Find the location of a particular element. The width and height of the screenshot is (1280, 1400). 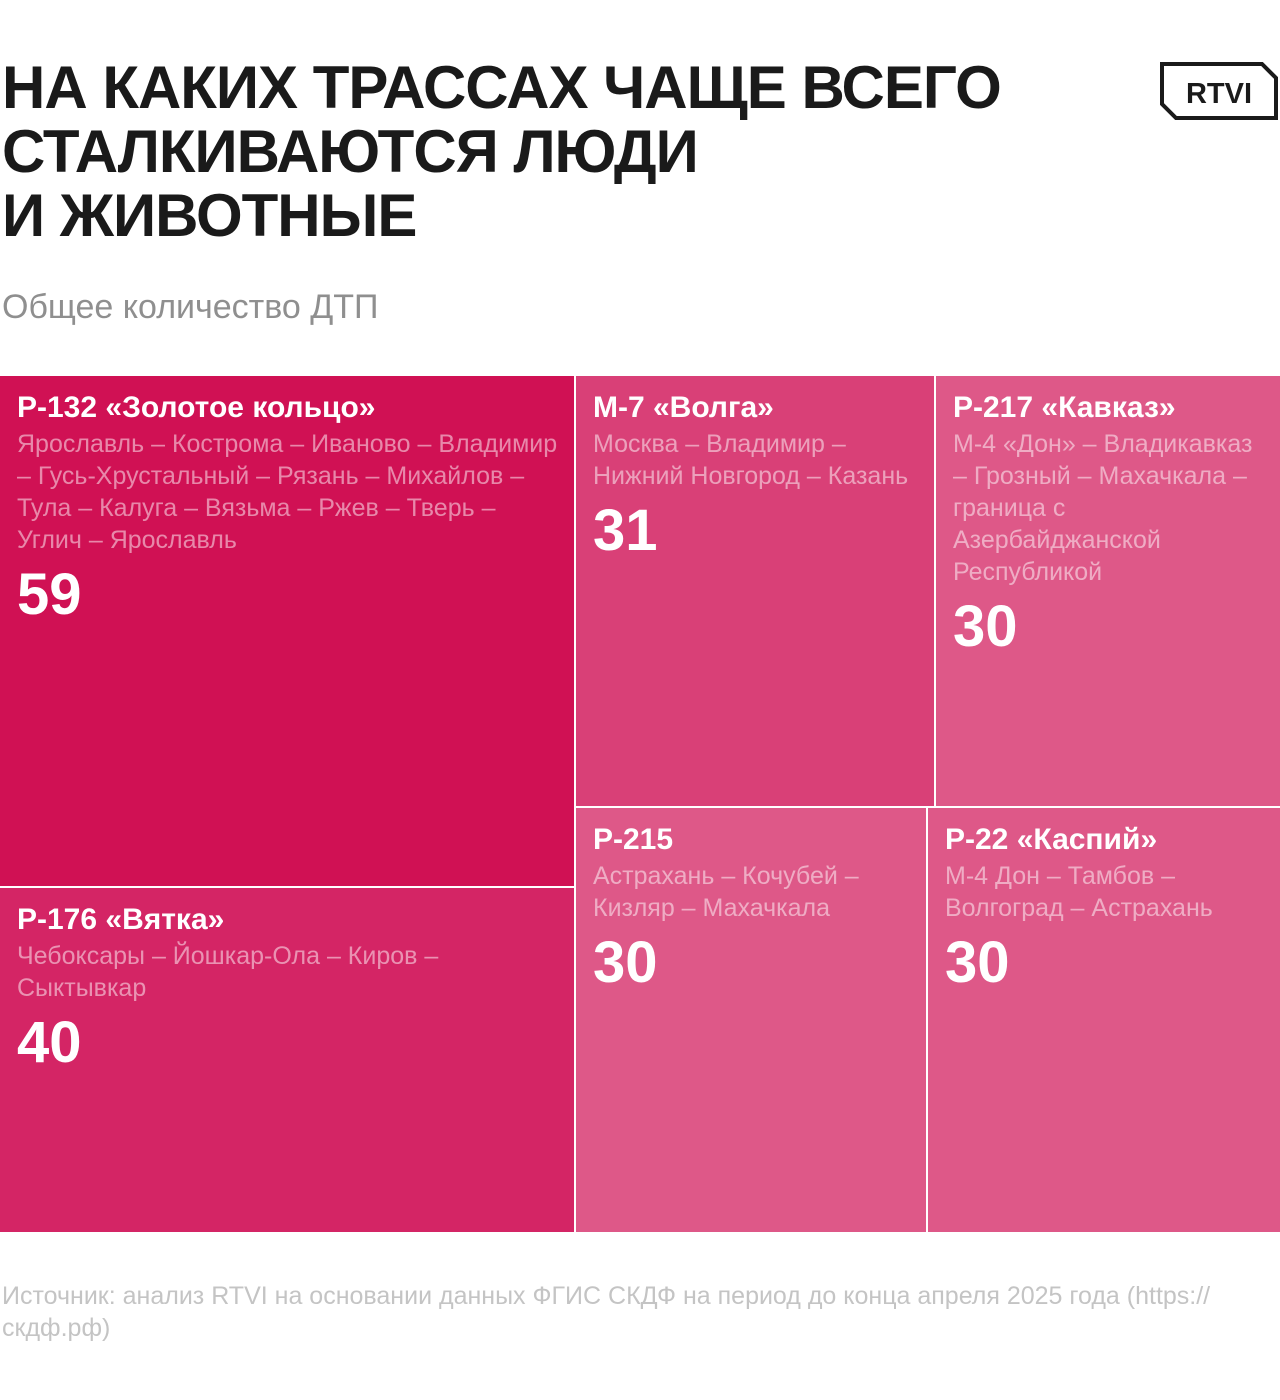

cell-route: М-4 Дон – Тамбов – Волгоград – Астрахань is located at coordinates (1079, 892).